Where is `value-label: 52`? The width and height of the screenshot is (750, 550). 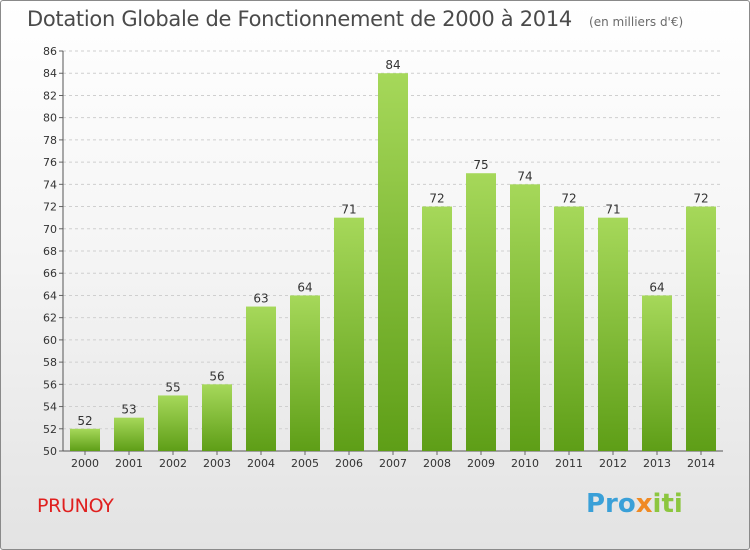 value-label: 52 is located at coordinates (84, 421).